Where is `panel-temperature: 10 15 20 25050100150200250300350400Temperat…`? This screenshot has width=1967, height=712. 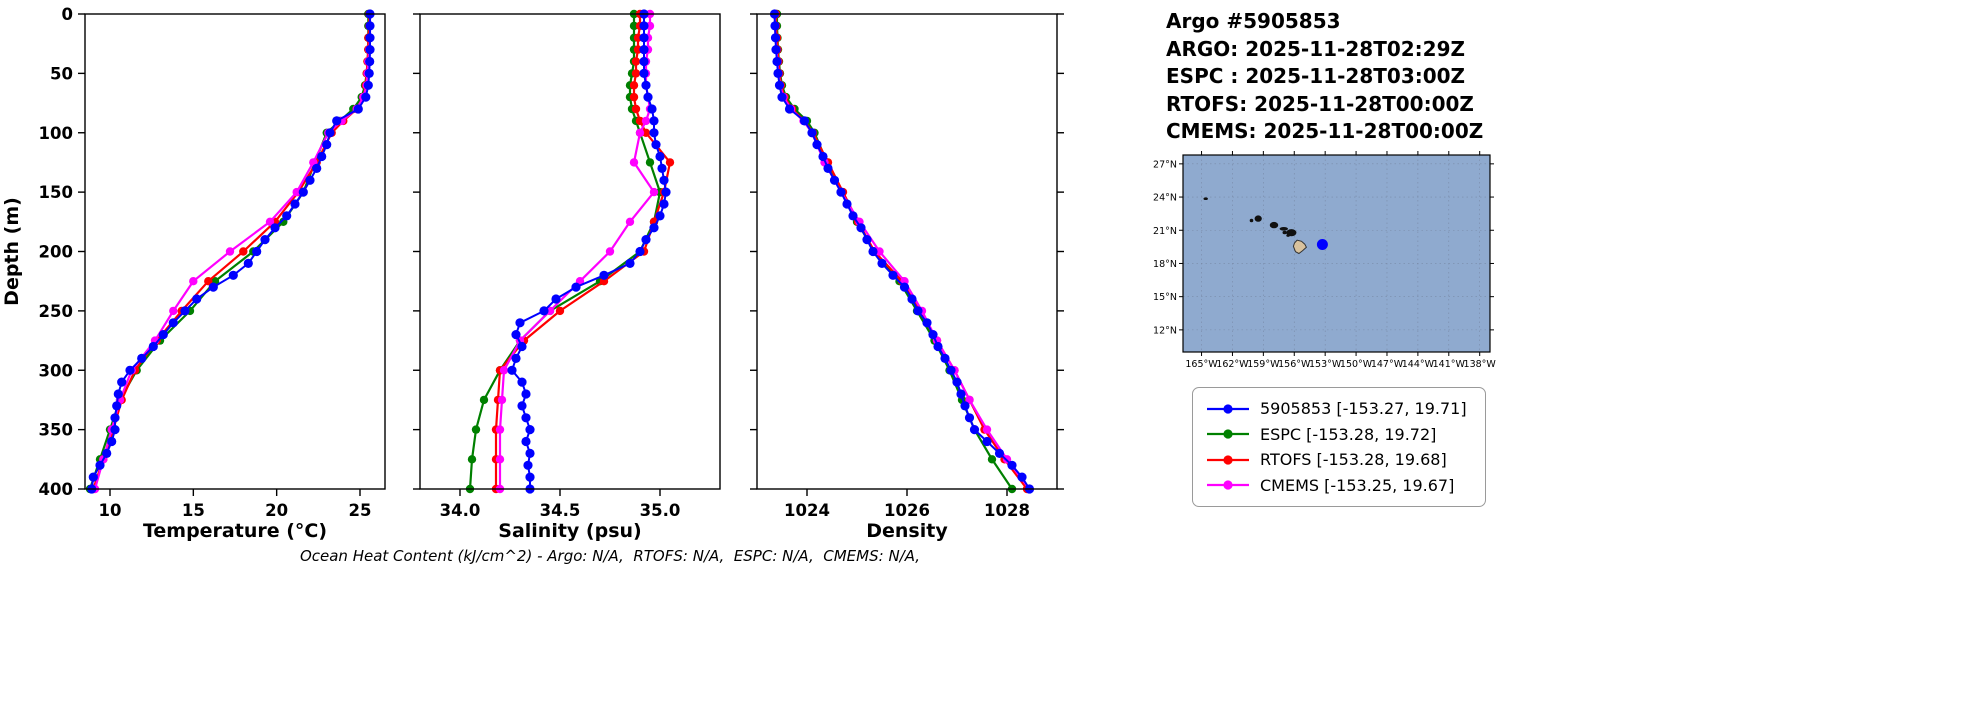
panel-temperature: 10 15 20 25050100150200250300350400Temperat… is located at coordinates (212, 273).